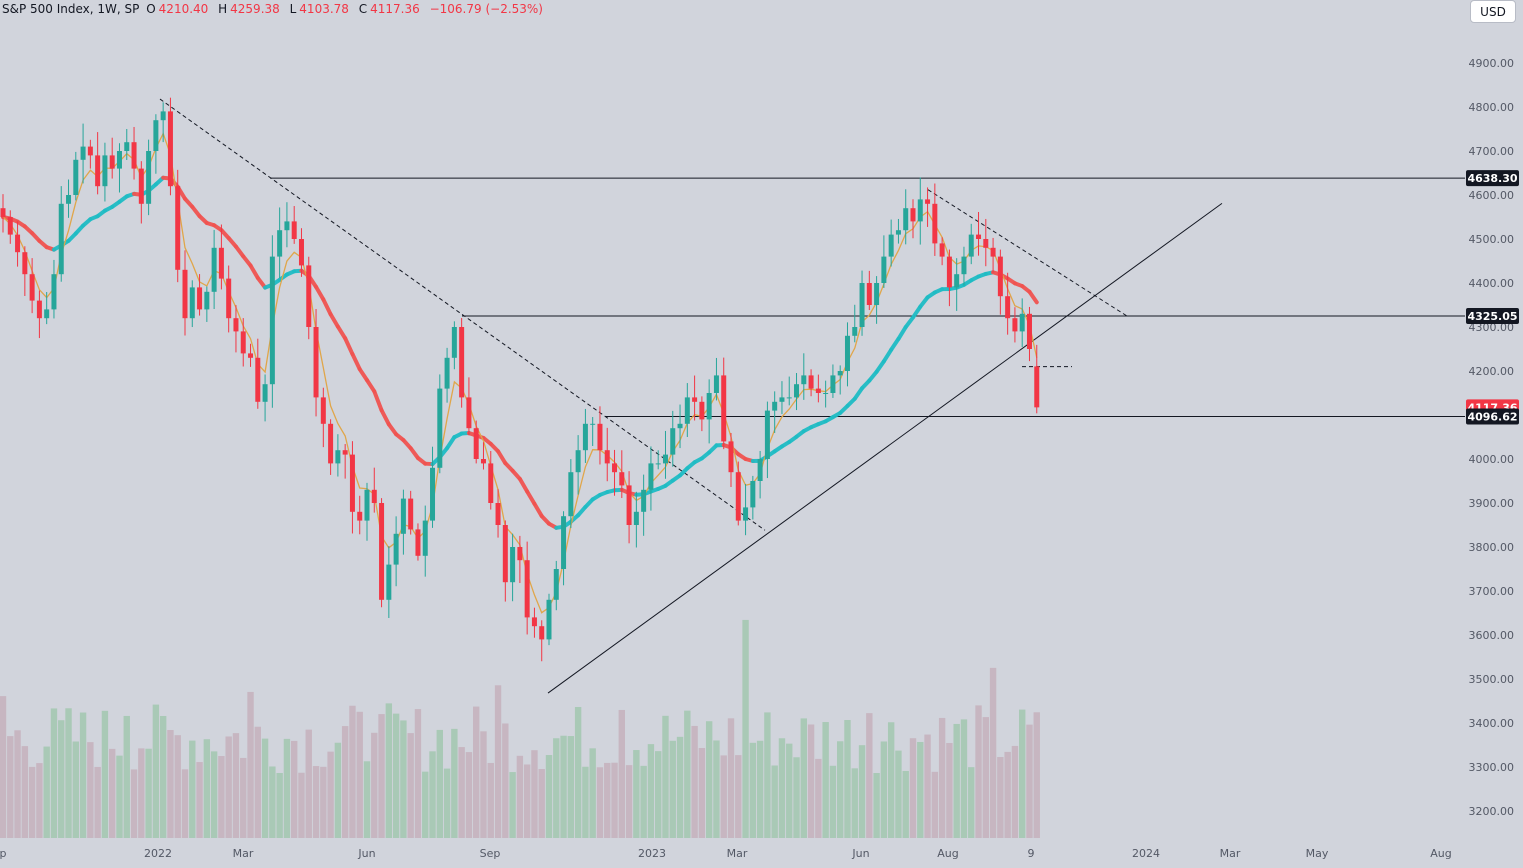  I want to click on x-tick-label: 9, so click(1031, 853).